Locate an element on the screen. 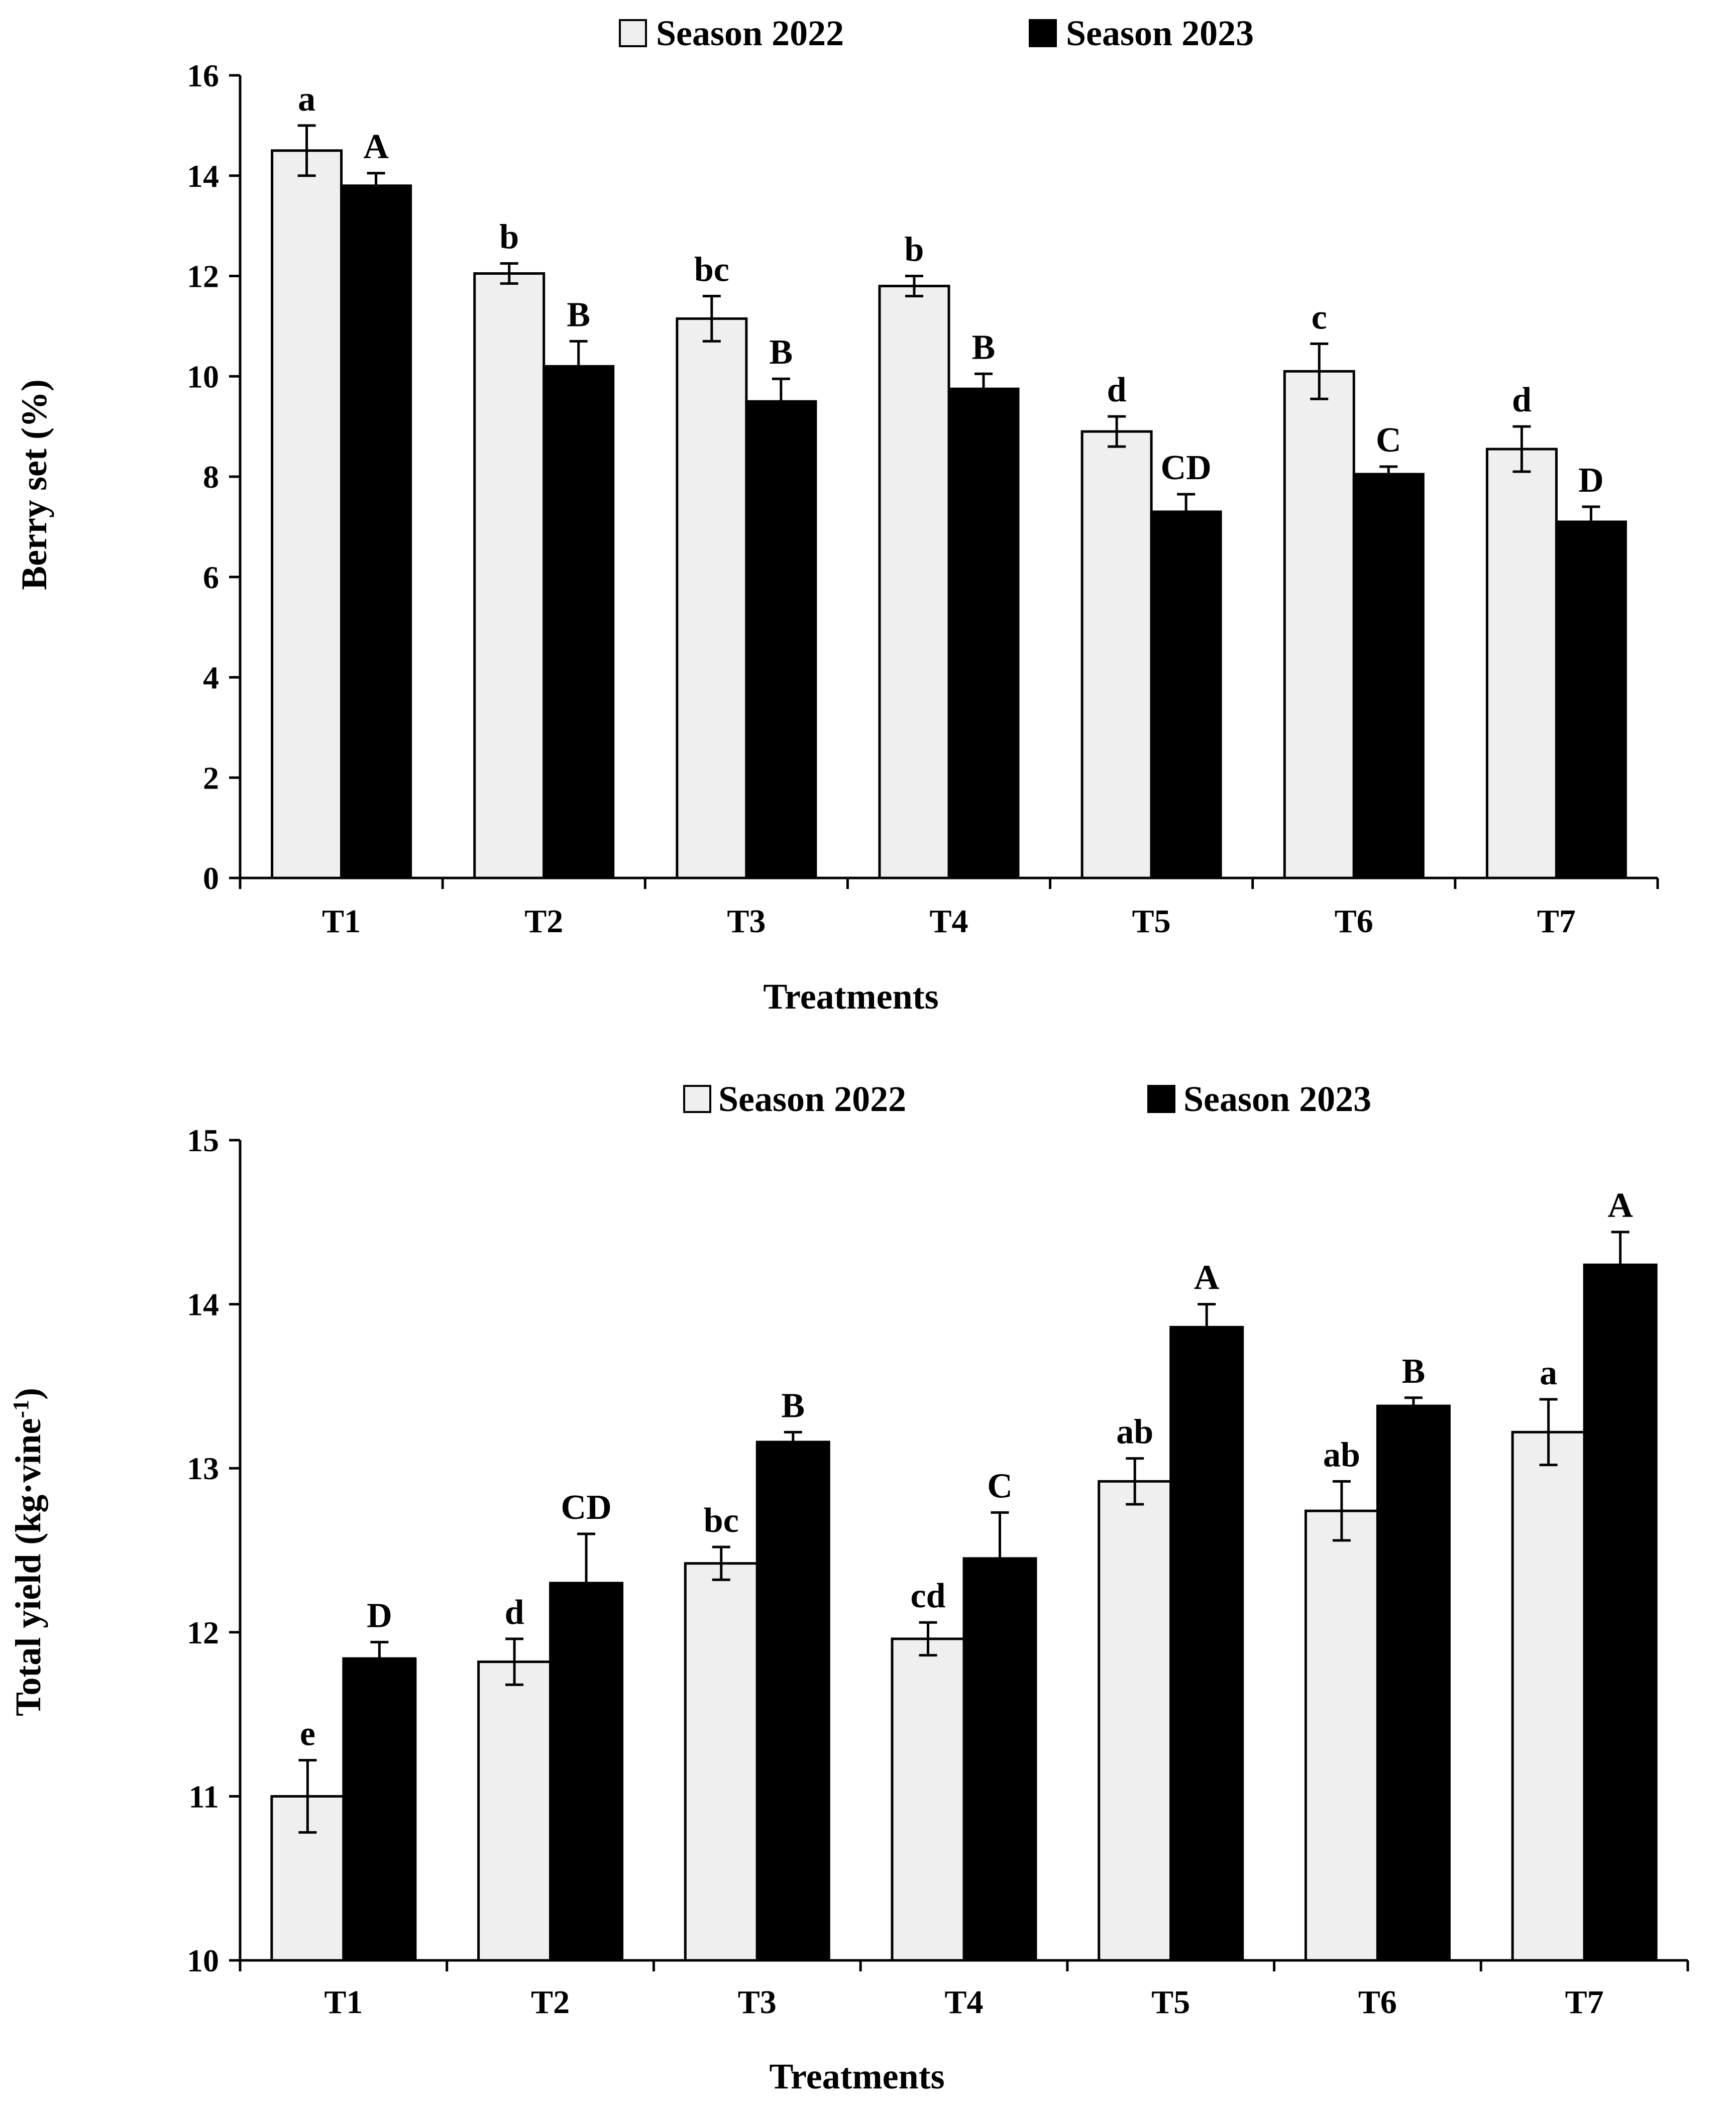 The image size is (1736, 2102). y-axis-title-superscript: -1 is located at coordinates (21, 1409).